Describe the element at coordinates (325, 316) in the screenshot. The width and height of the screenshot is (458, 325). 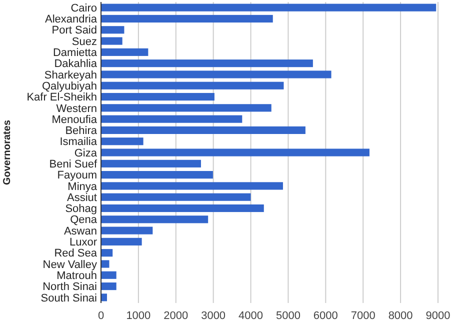
I see `x-tick-label: 6000` at that location.